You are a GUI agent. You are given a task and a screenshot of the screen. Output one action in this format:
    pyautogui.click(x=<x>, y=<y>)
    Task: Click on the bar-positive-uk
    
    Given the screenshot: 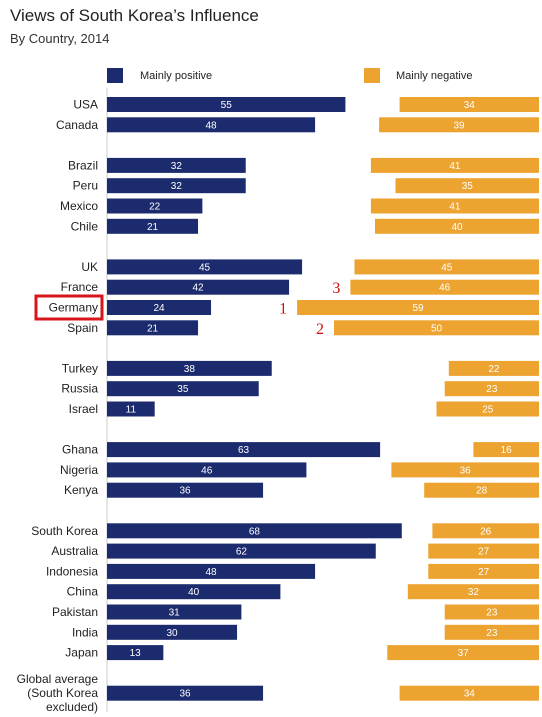 What is the action you would take?
    pyautogui.click(x=205, y=267)
    